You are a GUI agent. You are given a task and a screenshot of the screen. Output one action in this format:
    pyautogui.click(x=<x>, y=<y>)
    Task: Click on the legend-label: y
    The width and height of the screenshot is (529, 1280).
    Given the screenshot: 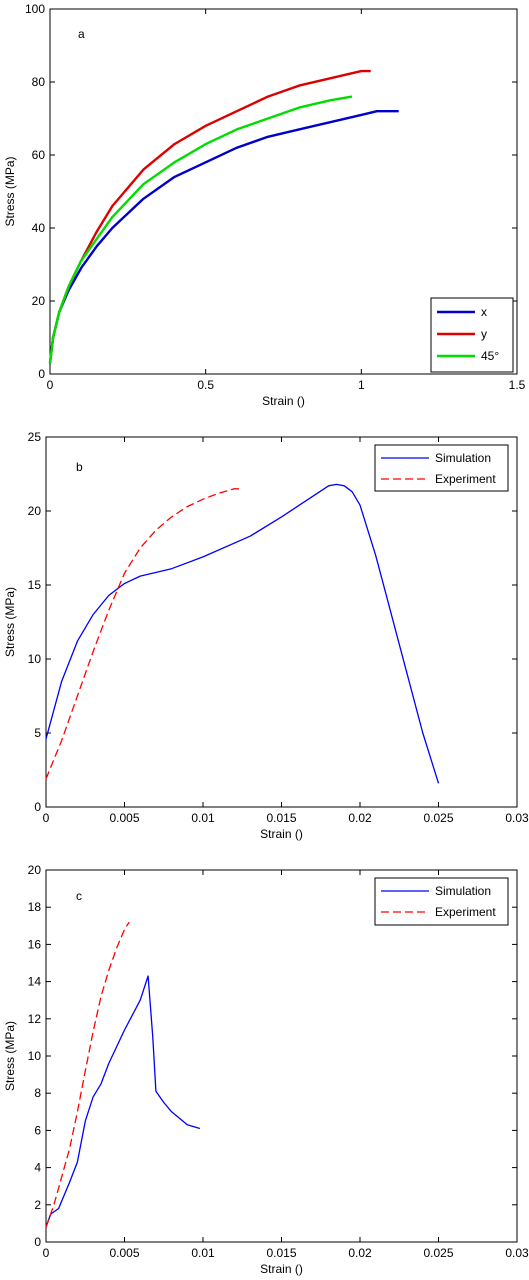 What is the action you would take?
    pyautogui.click(x=484, y=334)
    